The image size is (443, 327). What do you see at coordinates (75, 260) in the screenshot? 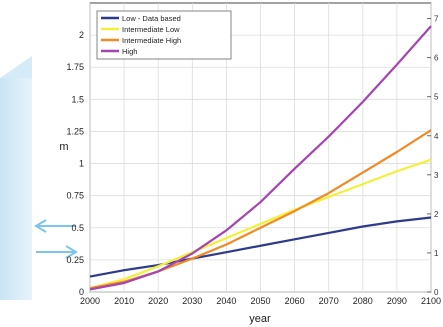
I see `y-tick-label: 0.25` at bounding box center [75, 260].